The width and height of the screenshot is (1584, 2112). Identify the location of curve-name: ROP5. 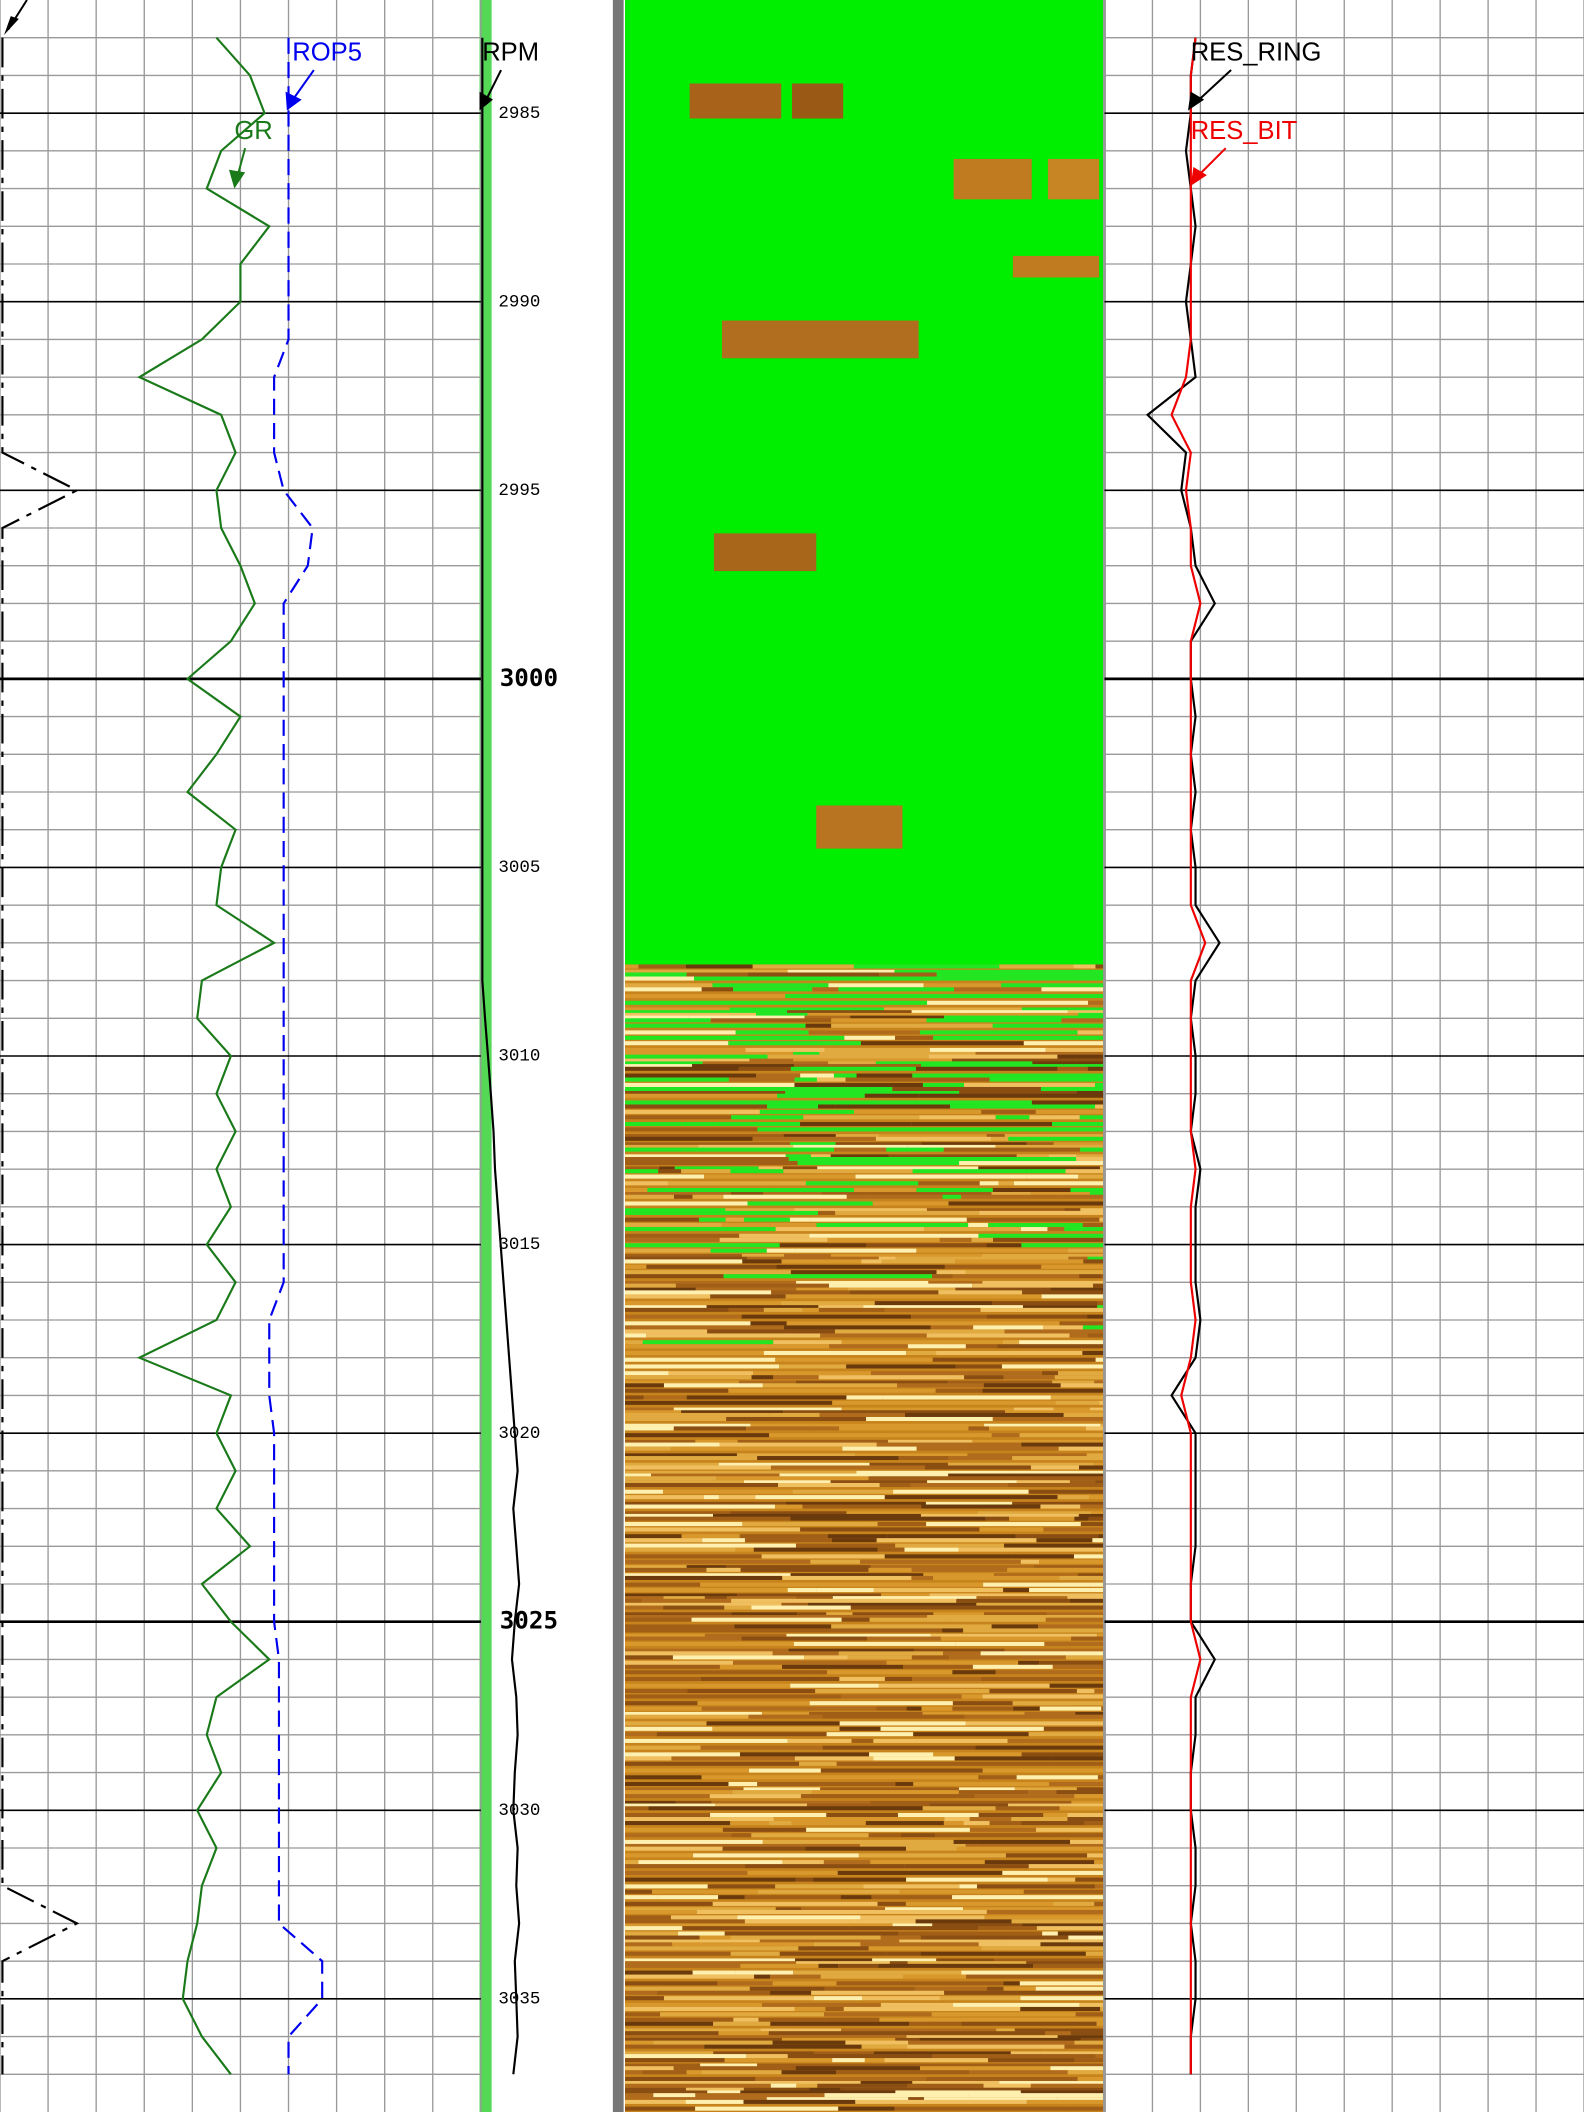
(327, 53).